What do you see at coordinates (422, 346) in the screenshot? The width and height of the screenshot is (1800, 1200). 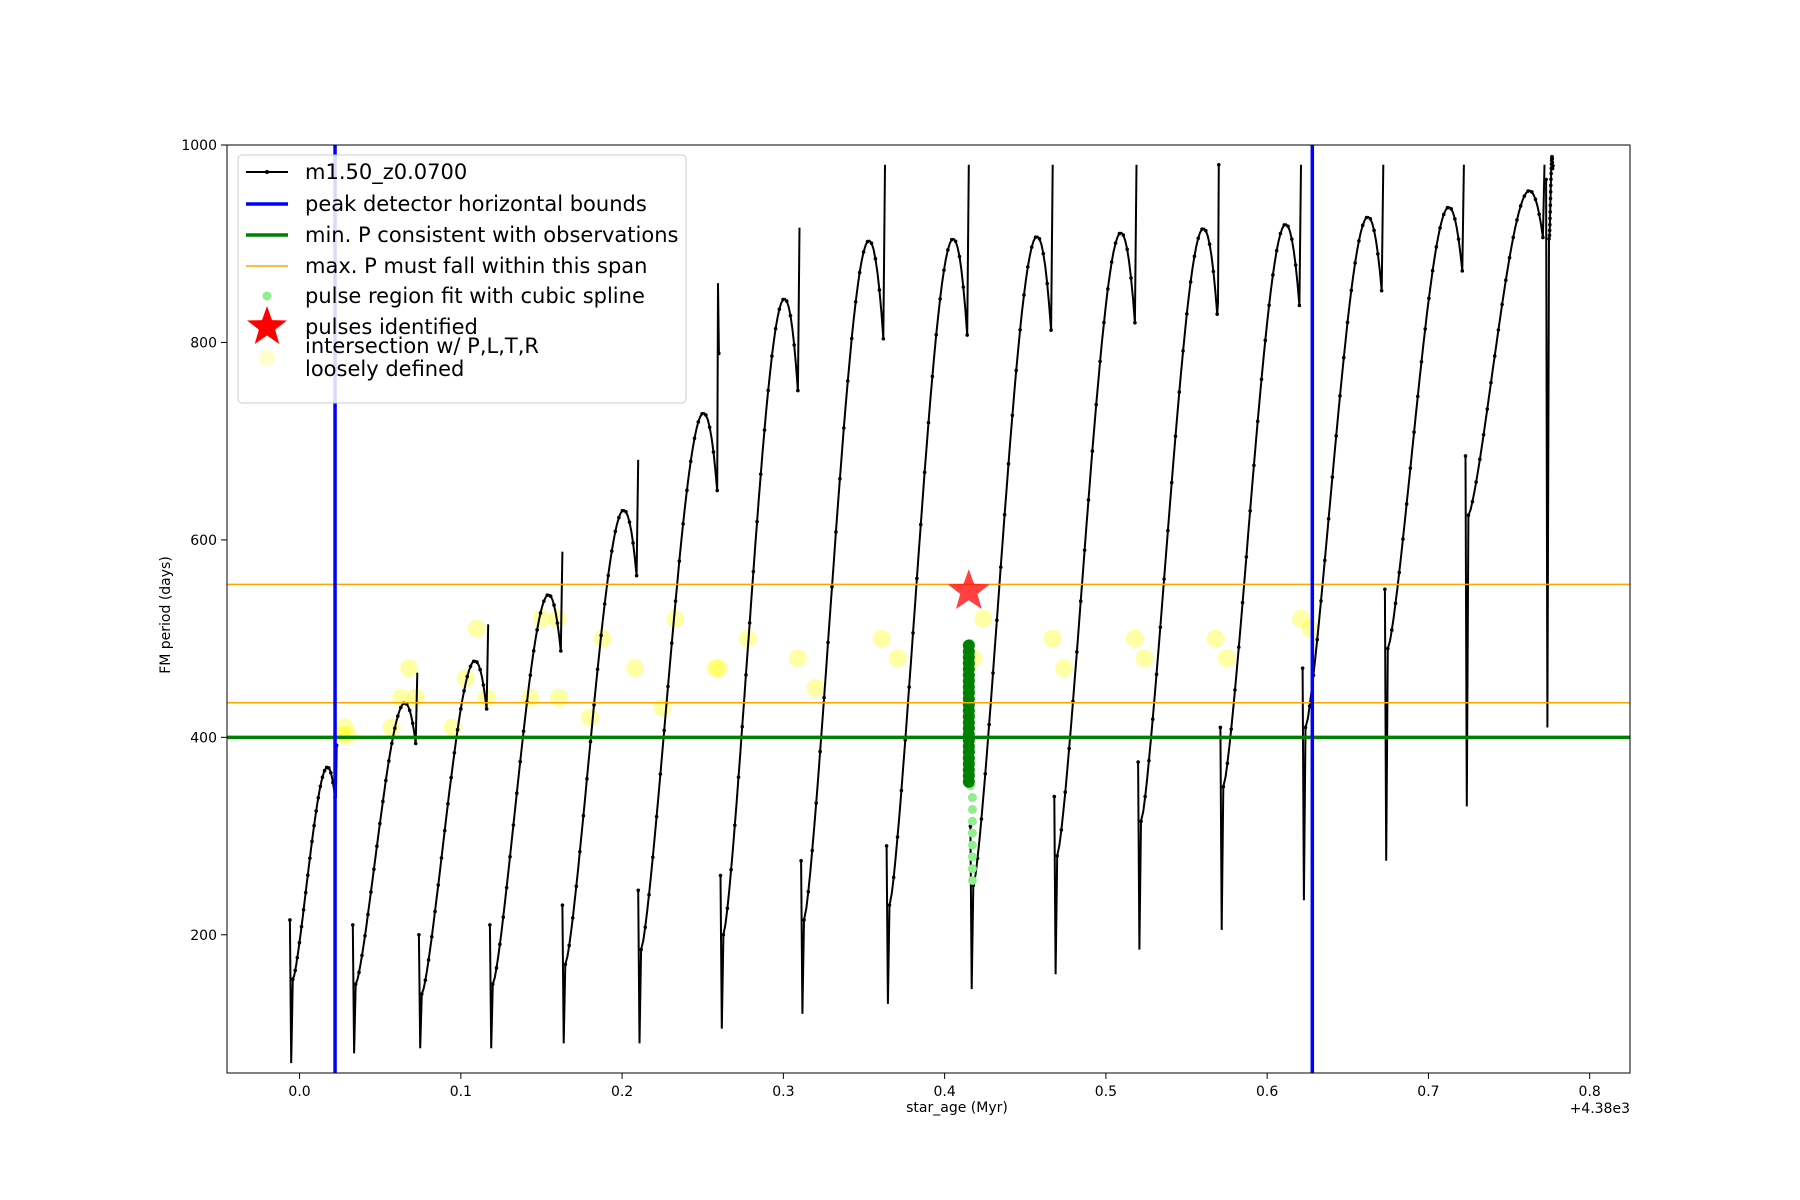 I see `legend-label: intersection w/ P,L,T,R` at bounding box center [422, 346].